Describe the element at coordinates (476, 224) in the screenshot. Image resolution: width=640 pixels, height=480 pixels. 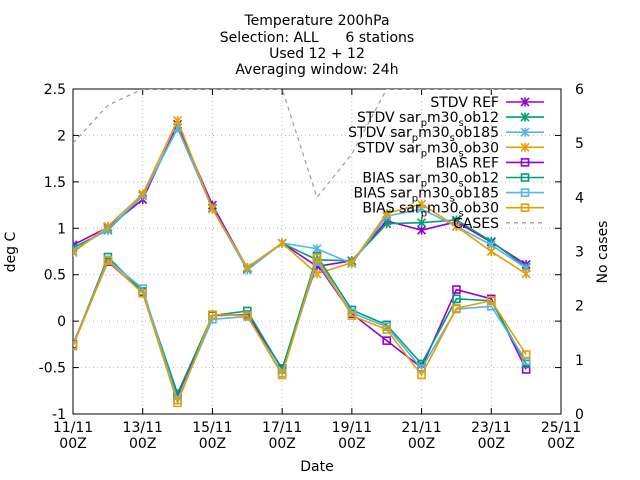
I see `legend-label: CASES` at that location.